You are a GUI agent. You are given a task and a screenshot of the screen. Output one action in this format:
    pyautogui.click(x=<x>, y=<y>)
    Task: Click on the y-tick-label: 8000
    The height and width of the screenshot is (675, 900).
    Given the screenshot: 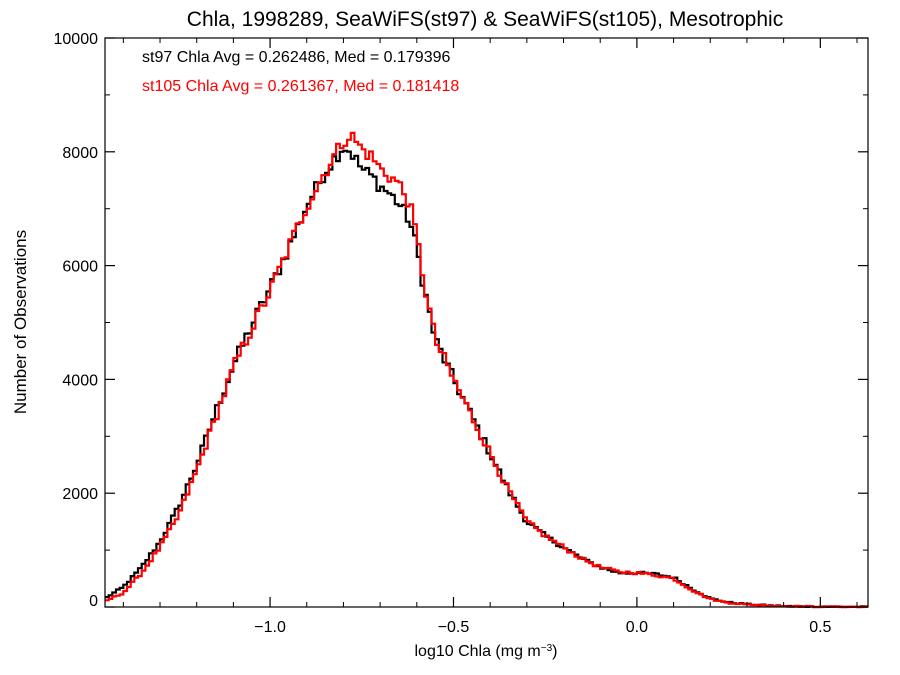 What is the action you would take?
    pyautogui.click(x=80, y=153)
    